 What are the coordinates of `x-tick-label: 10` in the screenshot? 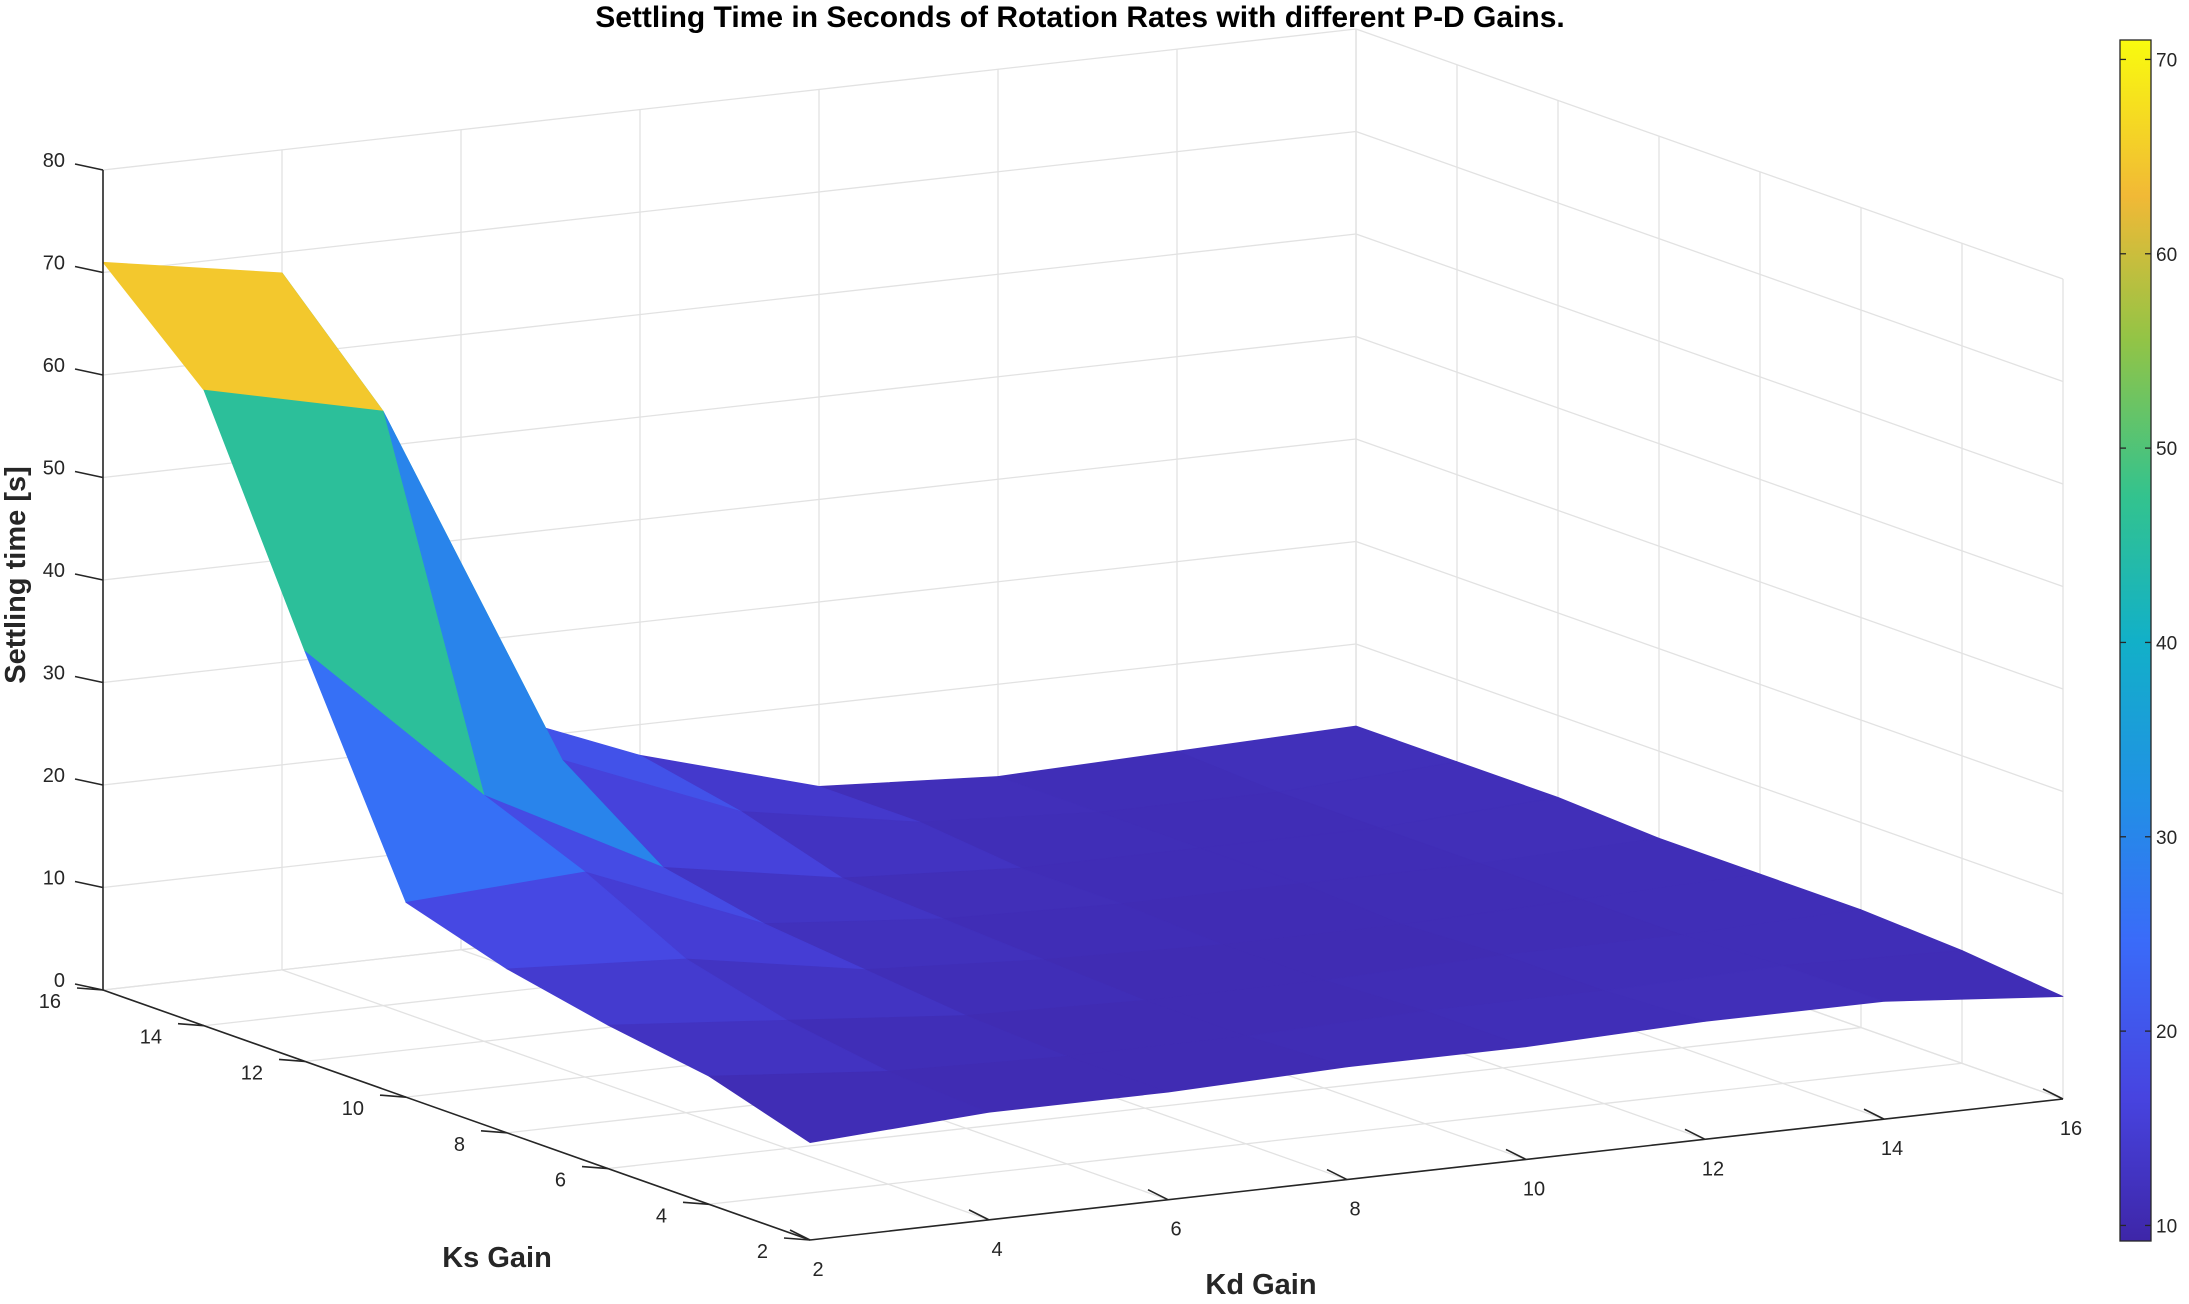 It's located at (1534, 1189).